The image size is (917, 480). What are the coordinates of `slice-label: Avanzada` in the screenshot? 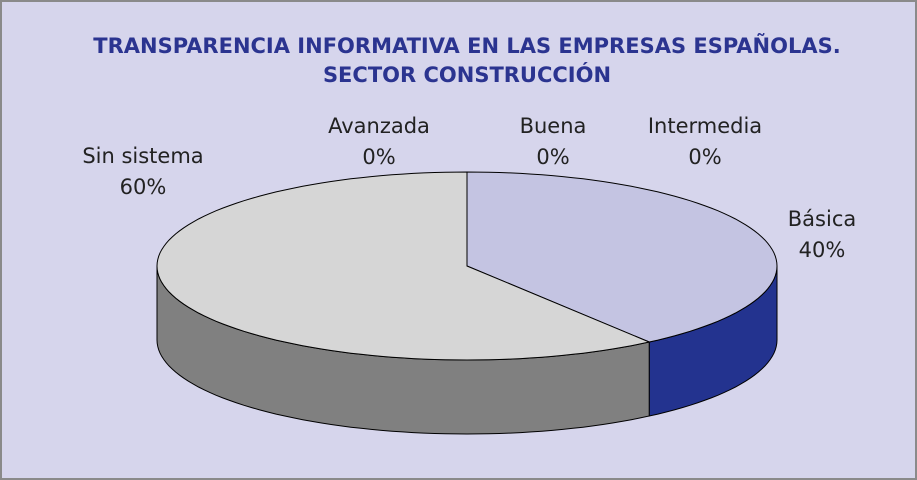 It's located at (379, 126).